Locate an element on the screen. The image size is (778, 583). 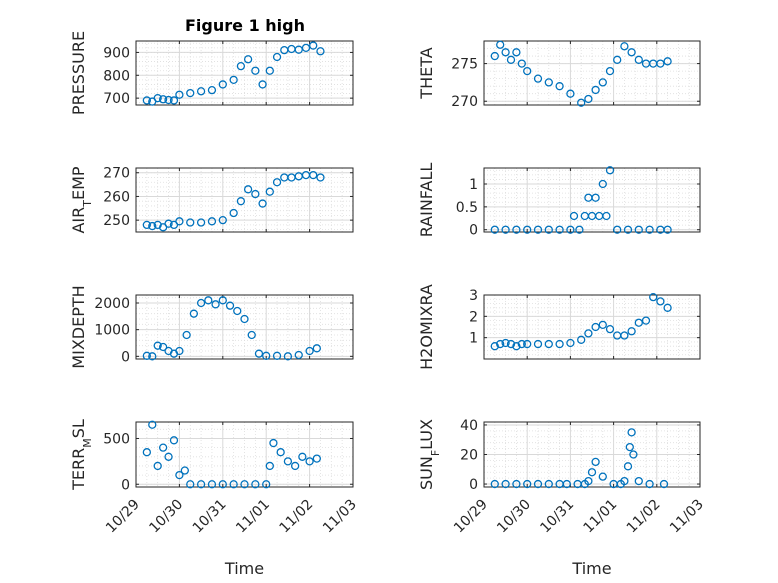
figure-title: Figure 1 high is located at coordinates (245, 25).